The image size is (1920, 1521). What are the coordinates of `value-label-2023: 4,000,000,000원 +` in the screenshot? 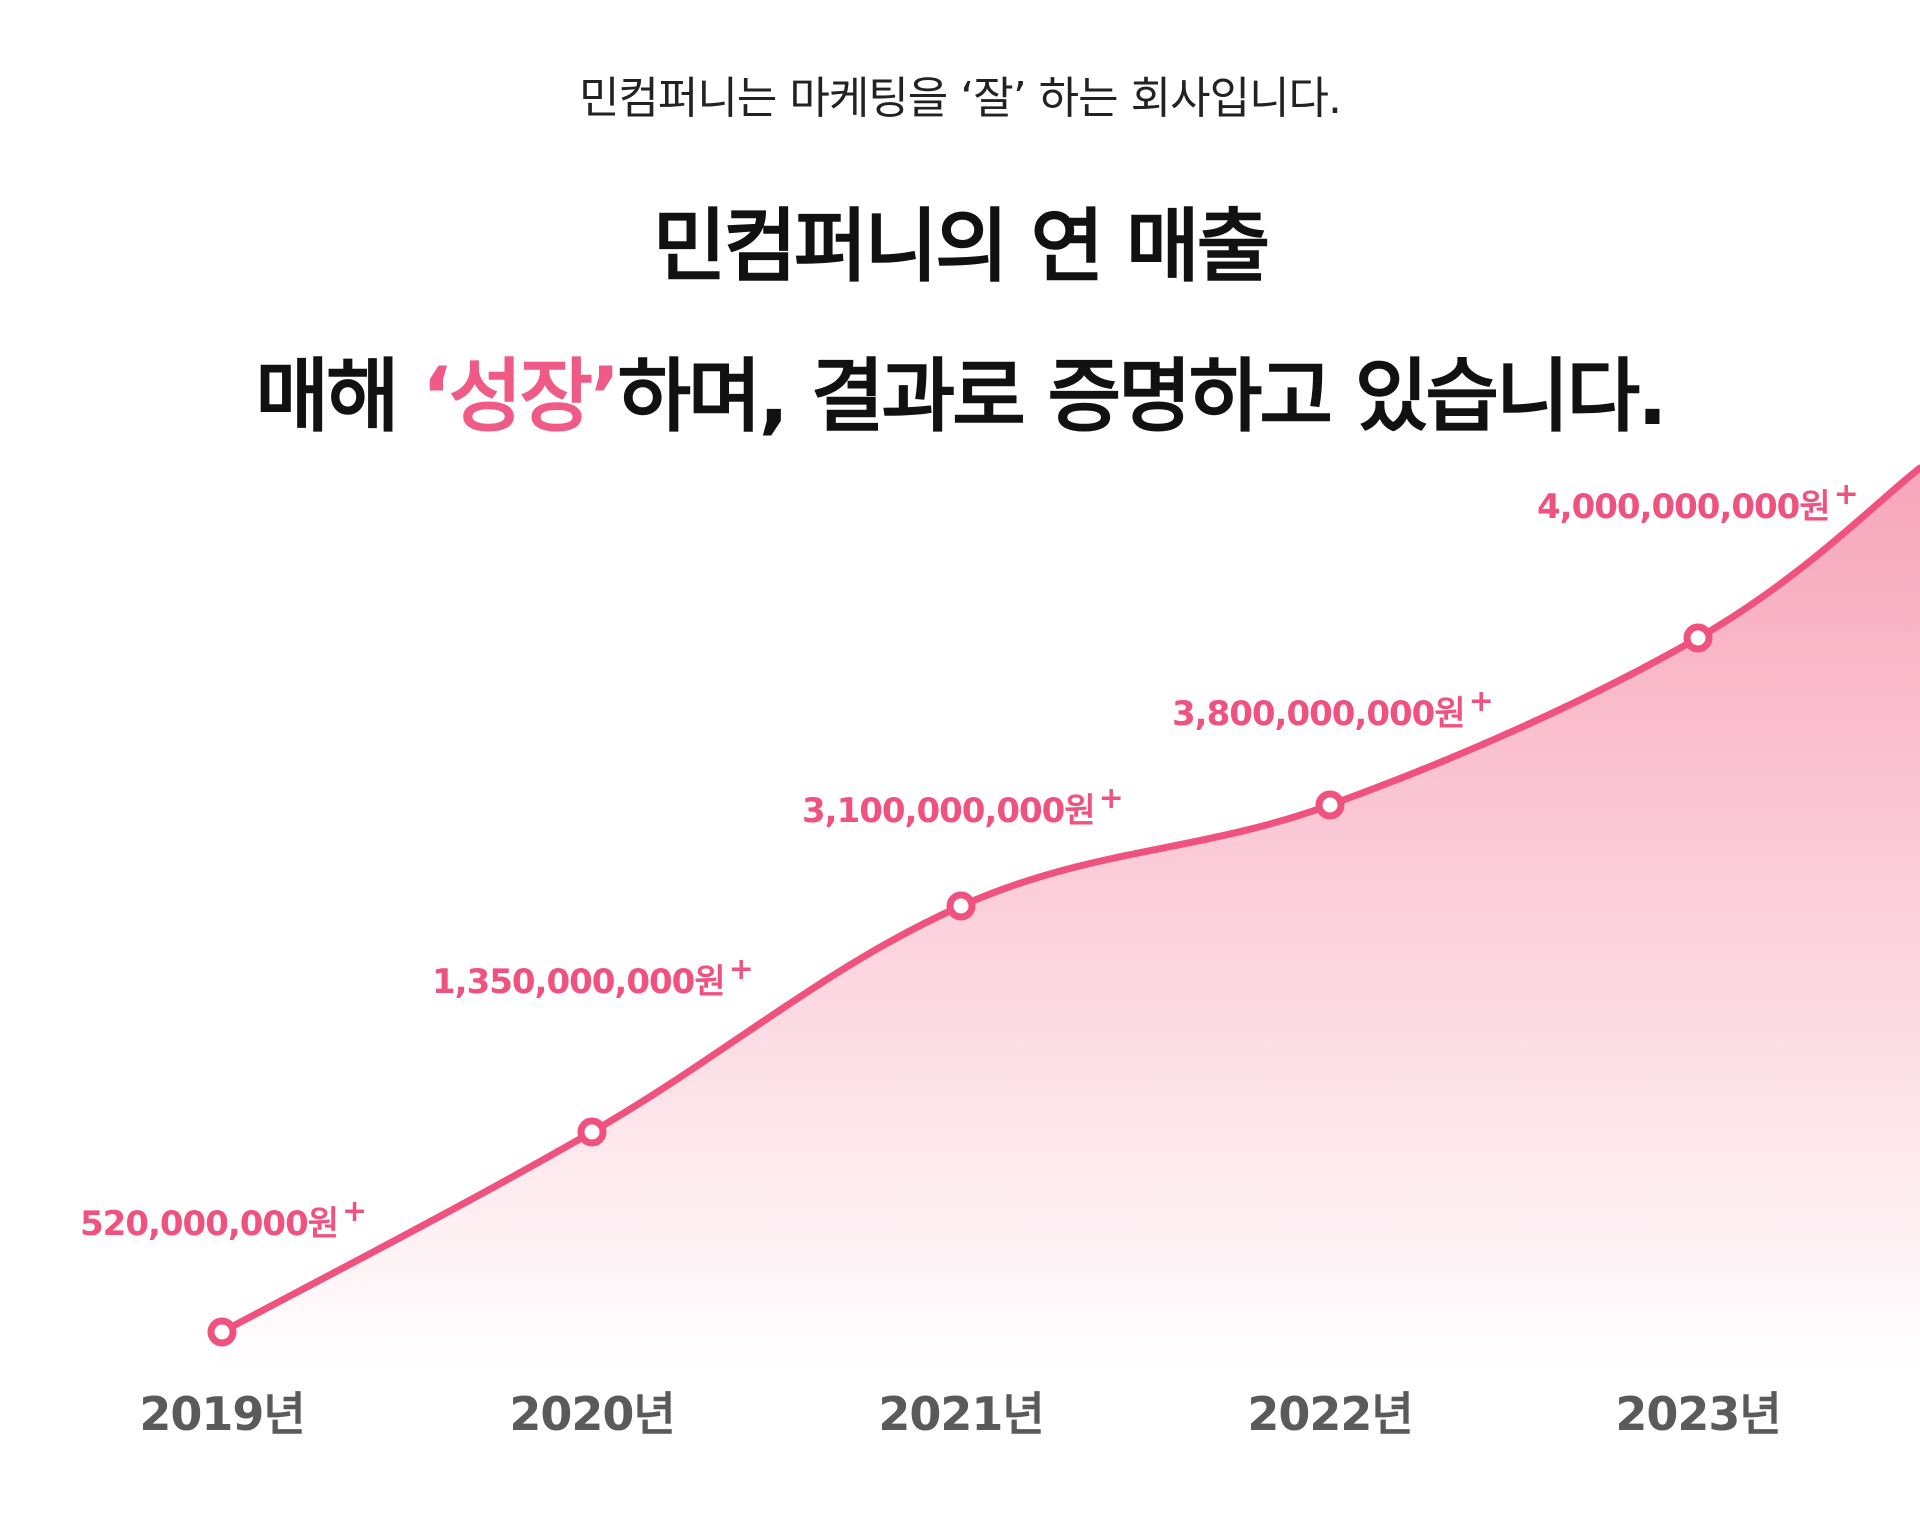 It's located at (1697, 502).